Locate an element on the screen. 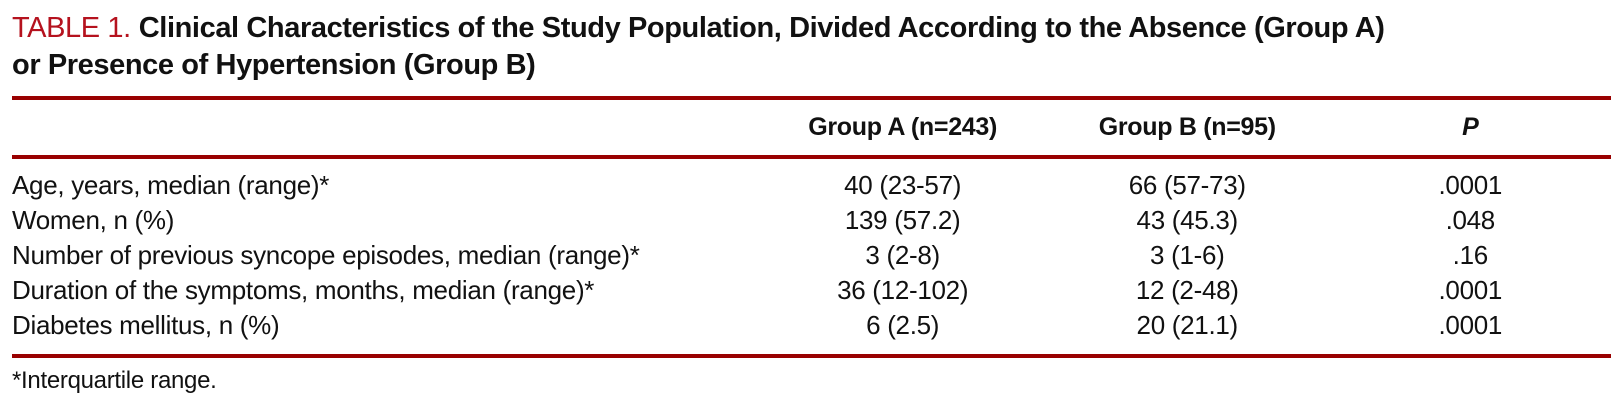 The height and width of the screenshot is (400, 1623). cell-group-a: 3 (2-8) is located at coordinates (902, 255).